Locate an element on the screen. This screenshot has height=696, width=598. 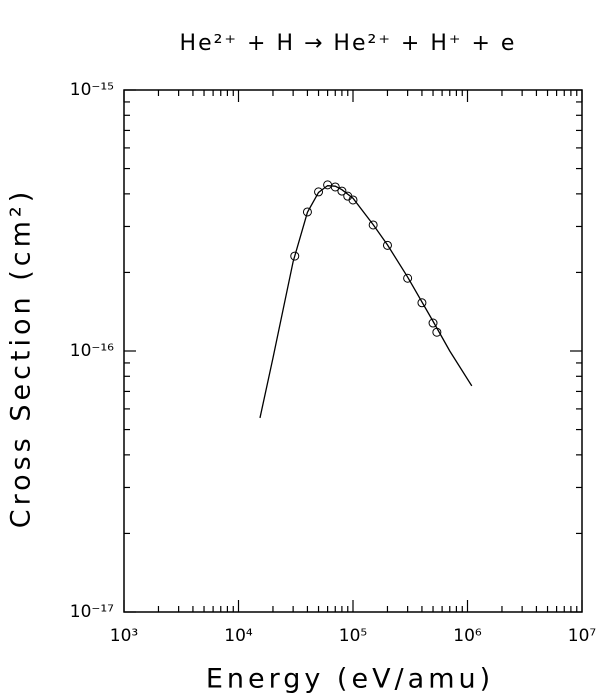
x-tick-label: 10⁴ is located at coordinates (238, 636).